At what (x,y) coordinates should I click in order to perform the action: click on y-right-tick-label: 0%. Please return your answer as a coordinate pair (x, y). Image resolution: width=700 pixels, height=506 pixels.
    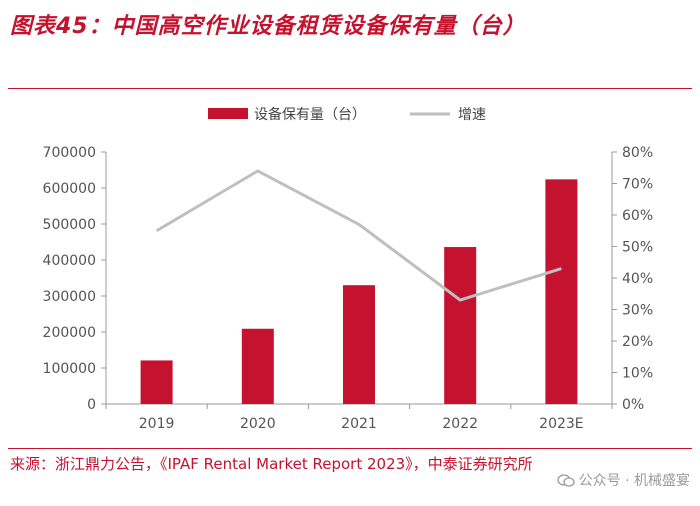
    Looking at the image, I should click on (633, 405).